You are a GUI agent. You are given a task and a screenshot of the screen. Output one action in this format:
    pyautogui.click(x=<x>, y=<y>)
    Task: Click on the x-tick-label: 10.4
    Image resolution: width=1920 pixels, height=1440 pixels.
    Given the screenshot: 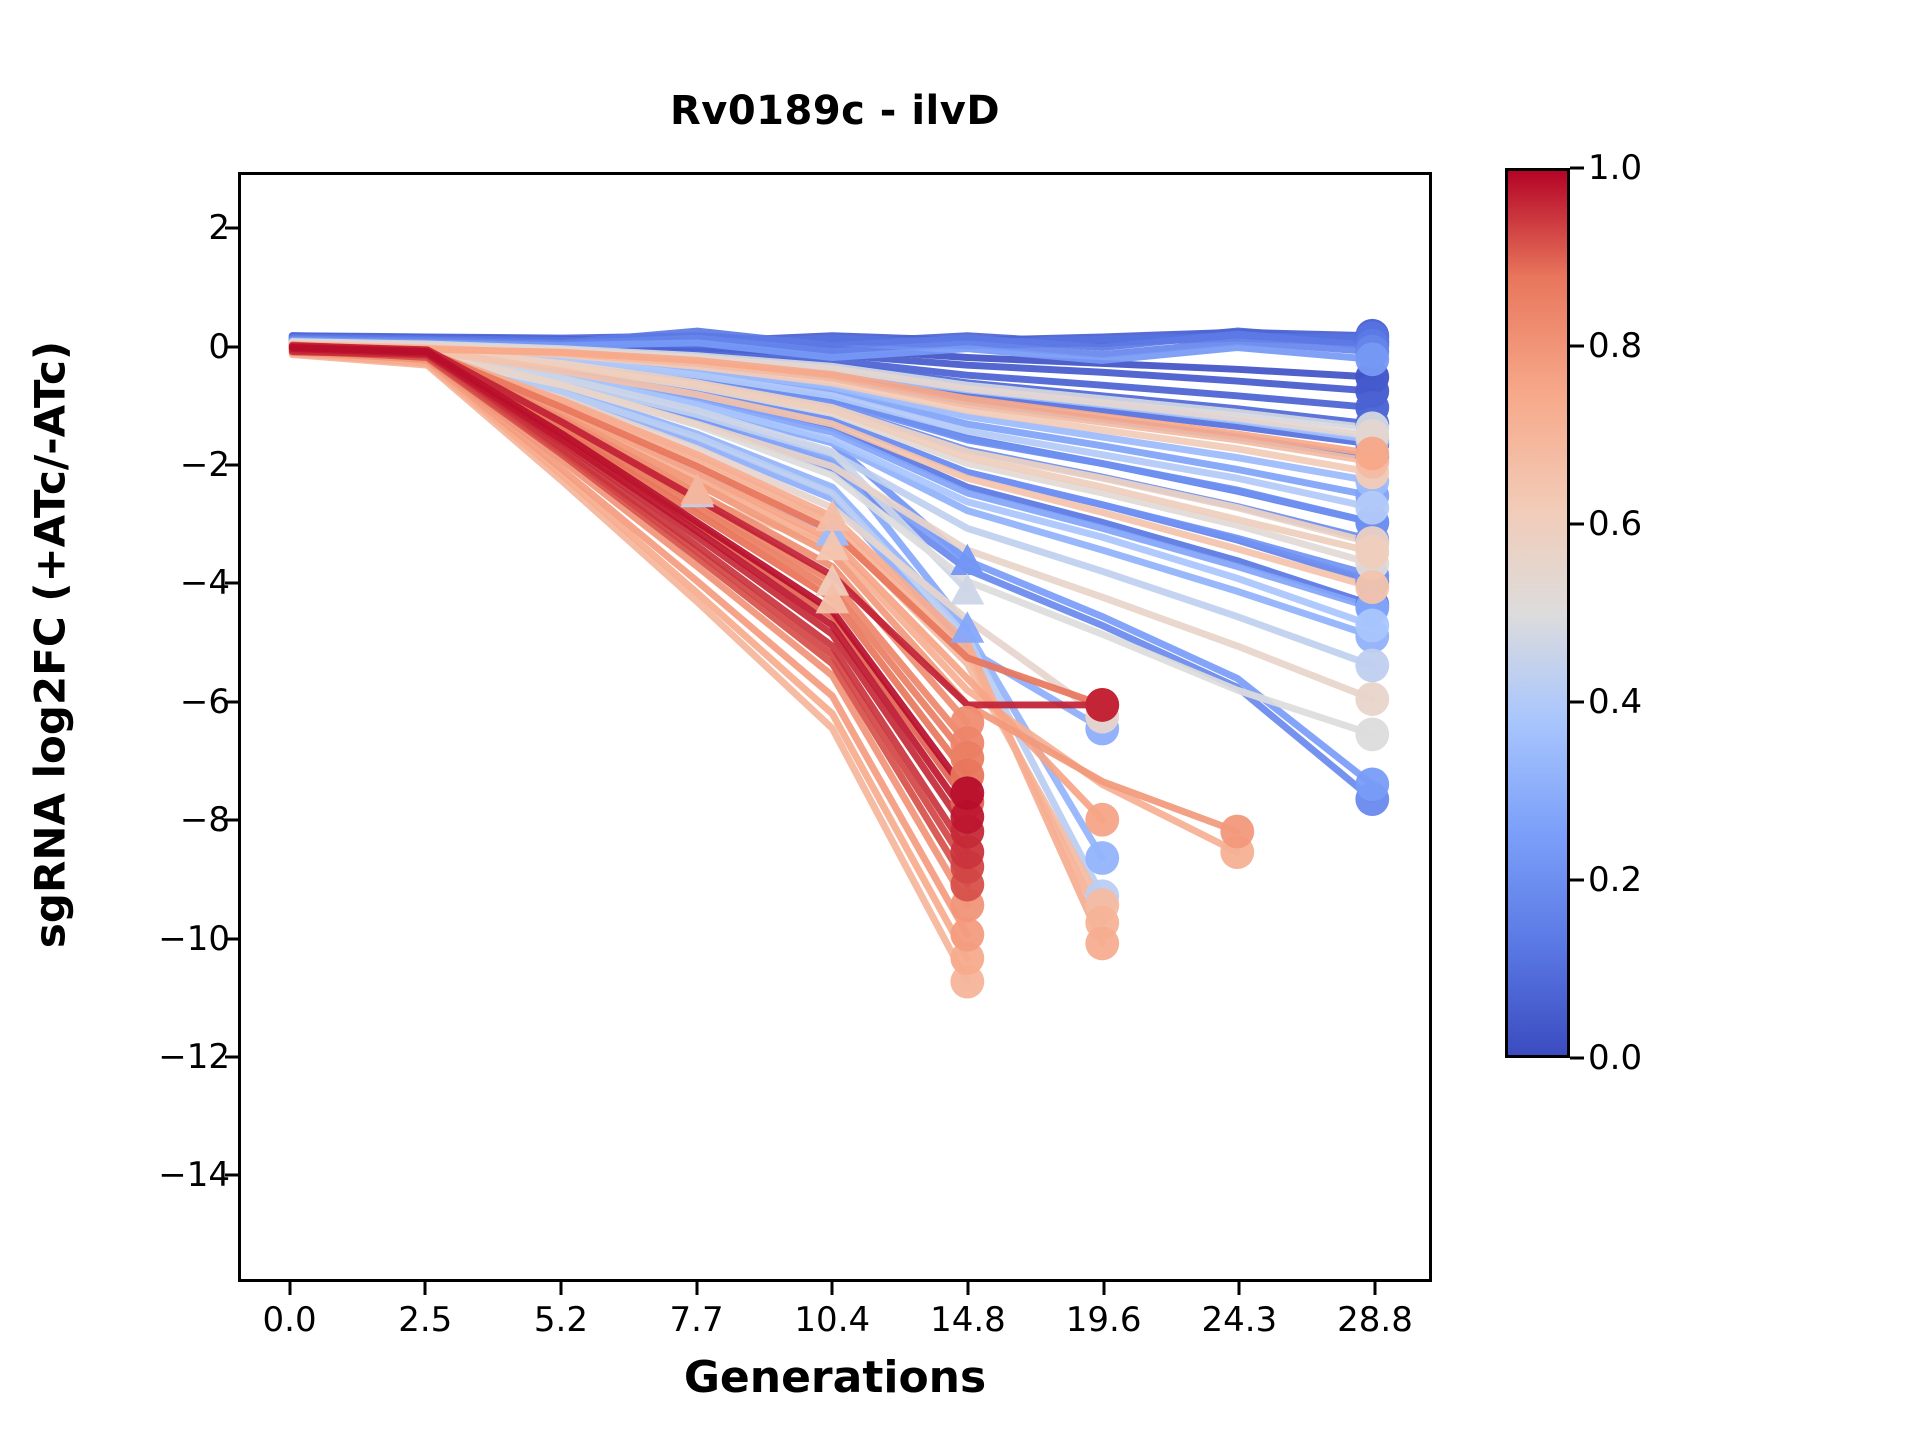 What is the action you would take?
    pyautogui.click(x=832, y=1320)
    